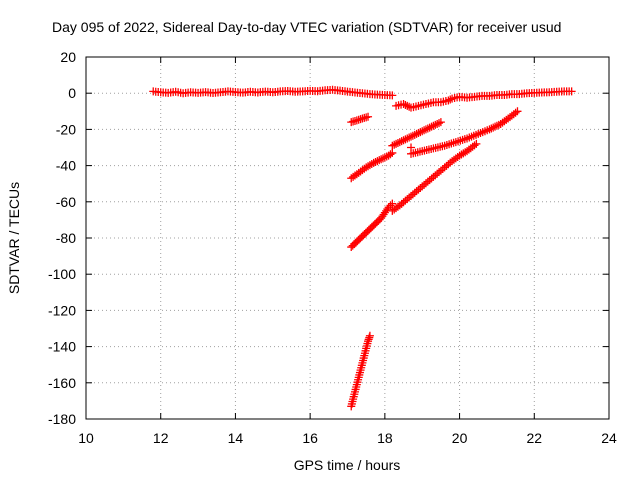 This screenshot has width=640, height=480. Describe the element at coordinates (161, 438) in the screenshot. I see `x-tick-label: 12` at that location.